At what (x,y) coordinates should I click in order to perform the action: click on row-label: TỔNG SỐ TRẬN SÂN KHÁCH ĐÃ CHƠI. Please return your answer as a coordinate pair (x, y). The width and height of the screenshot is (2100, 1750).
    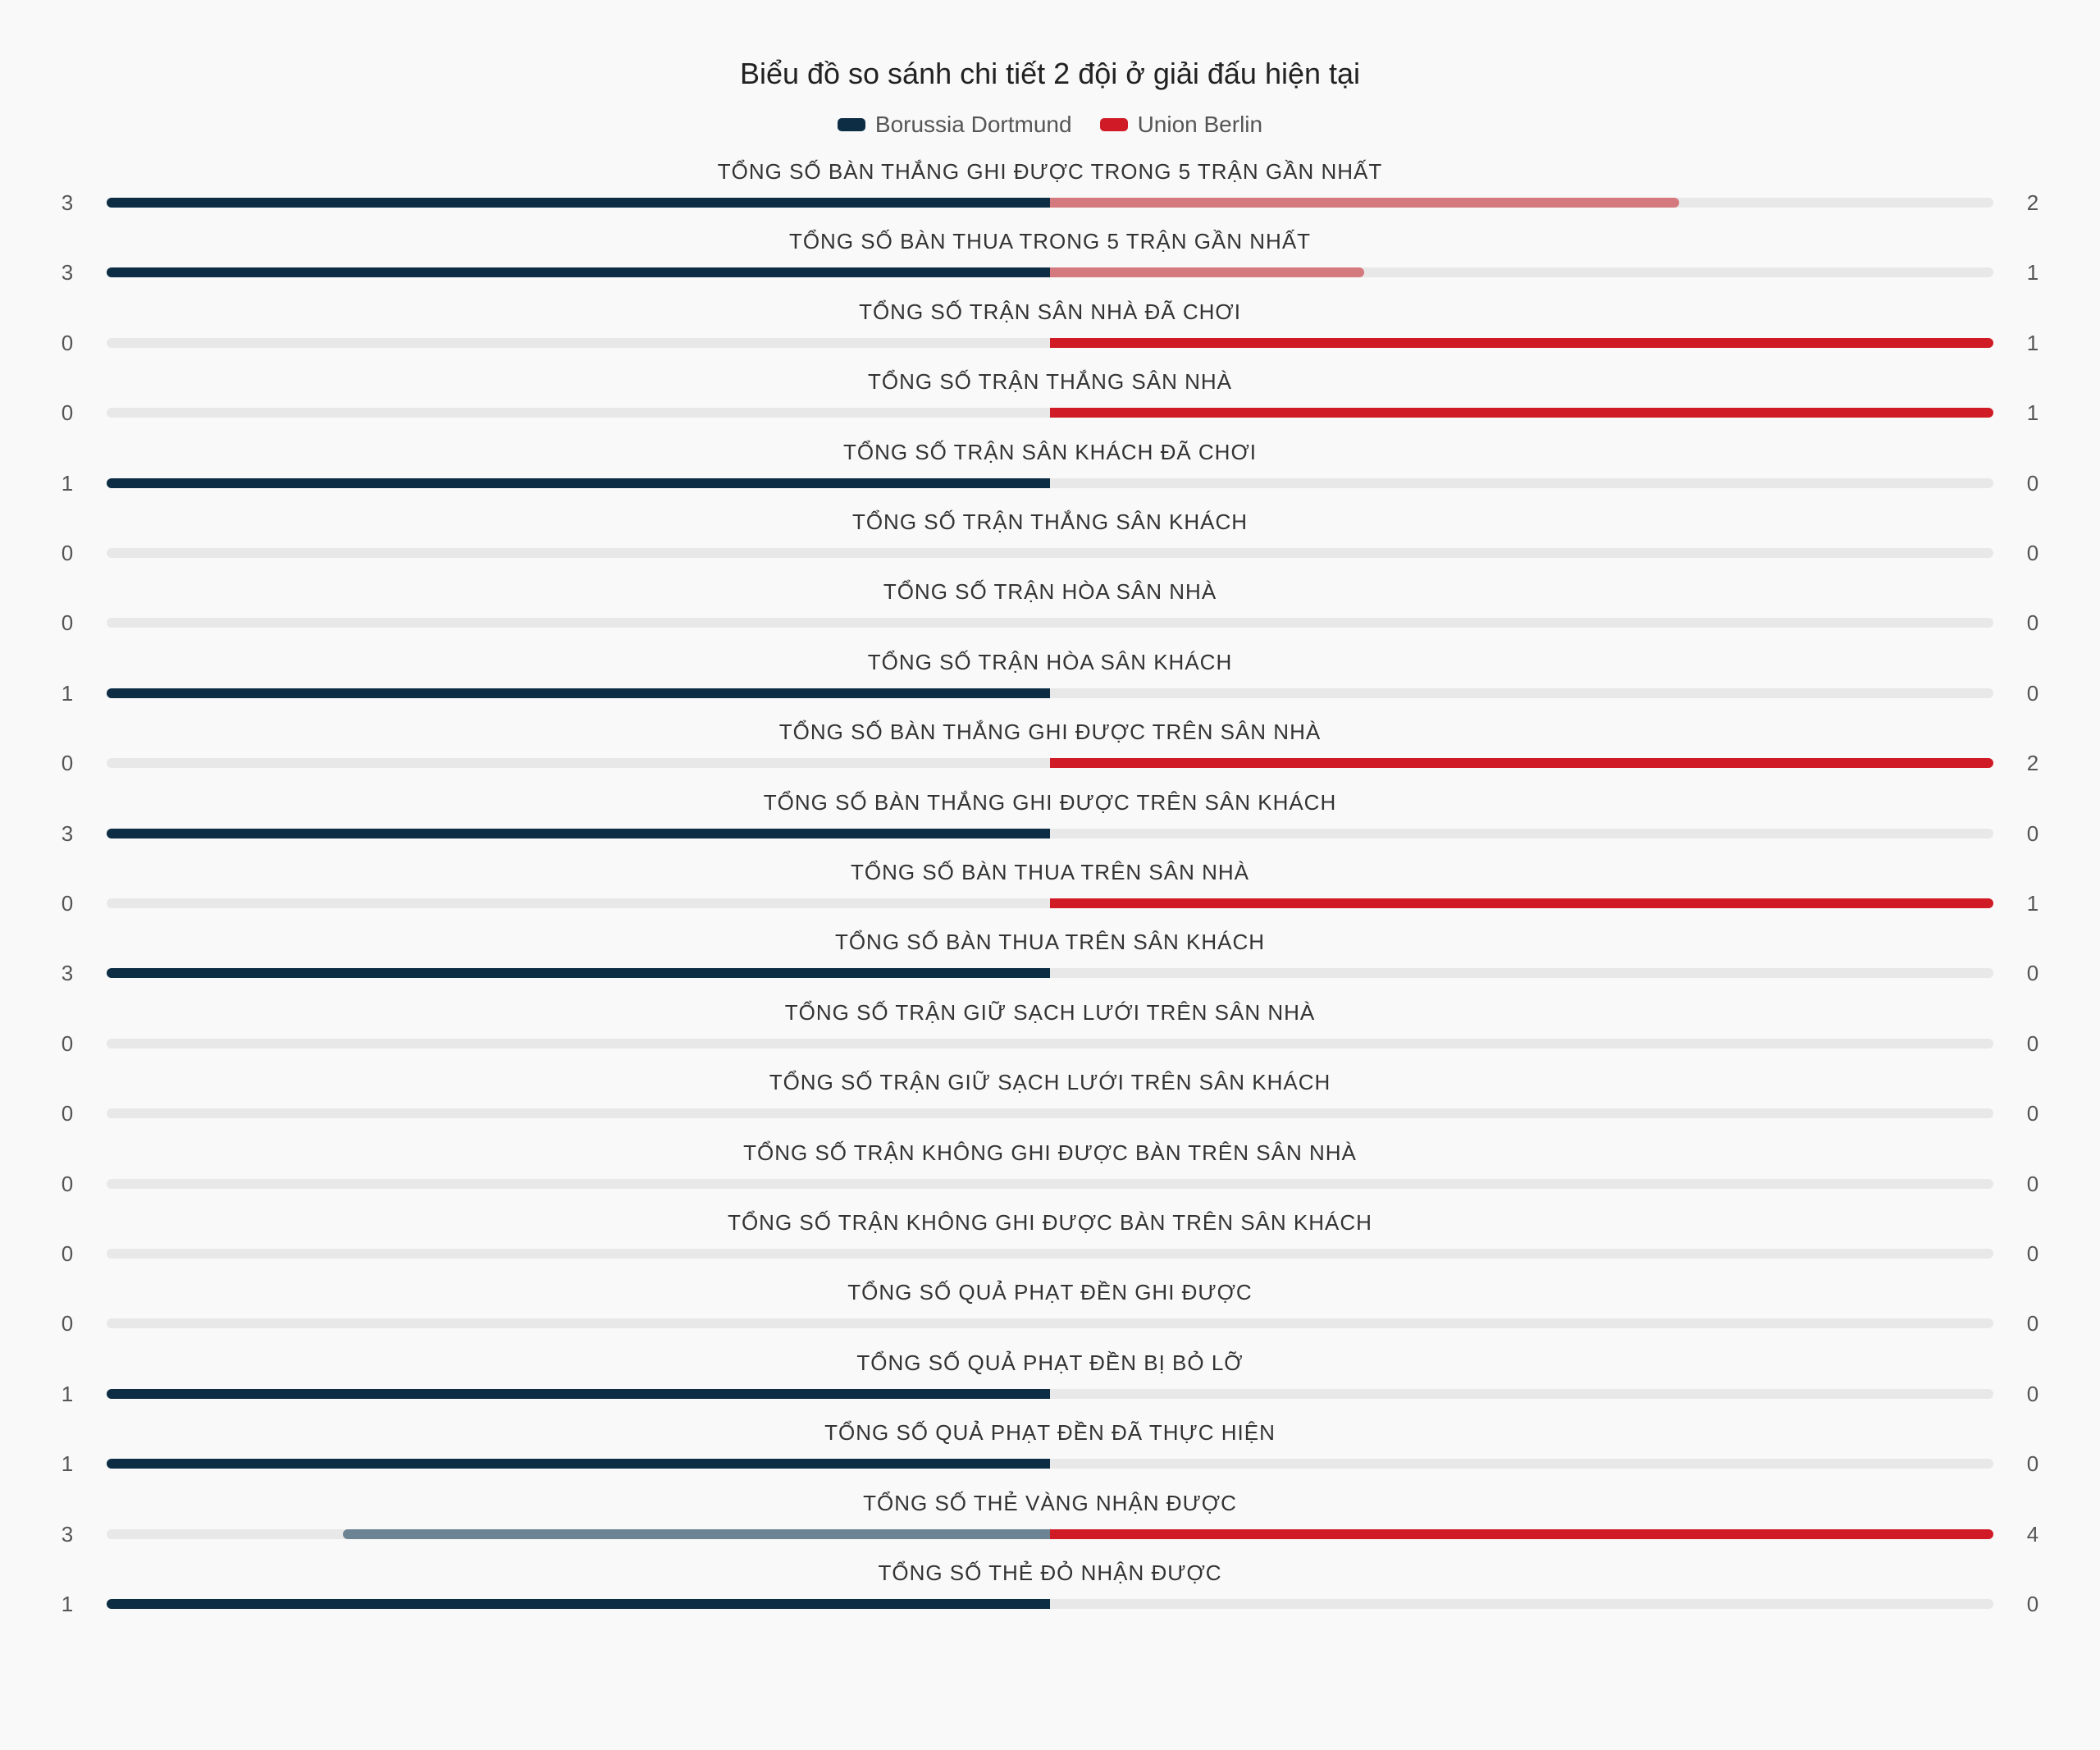
    Looking at the image, I should click on (1050, 452).